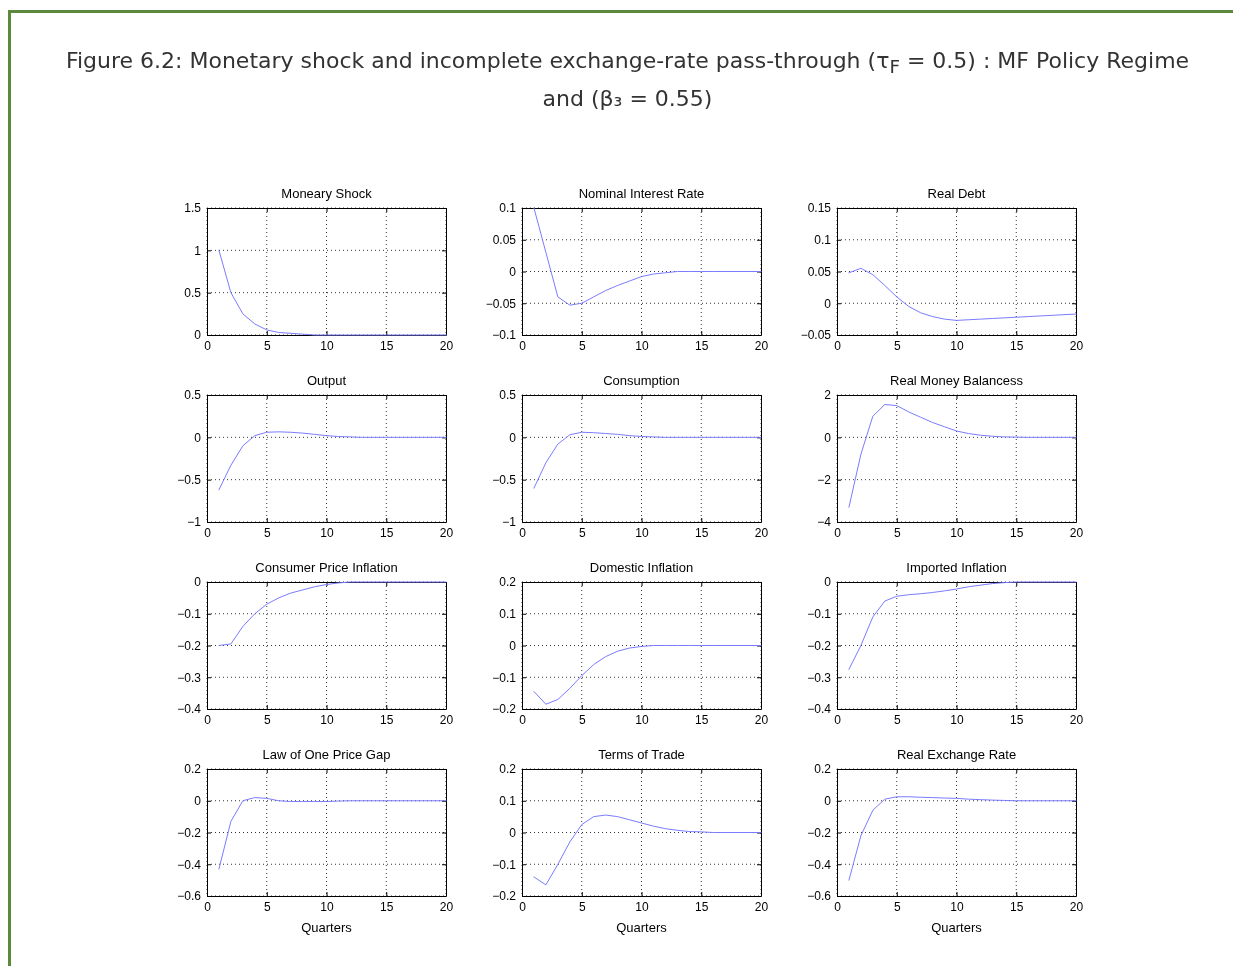 Image resolution: width=1235 pixels, height=966 pixels. What do you see at coordinates (504, 240) in the screenshot?
I see `y-tick-label: 0.05` at bounding box center [504, 240].